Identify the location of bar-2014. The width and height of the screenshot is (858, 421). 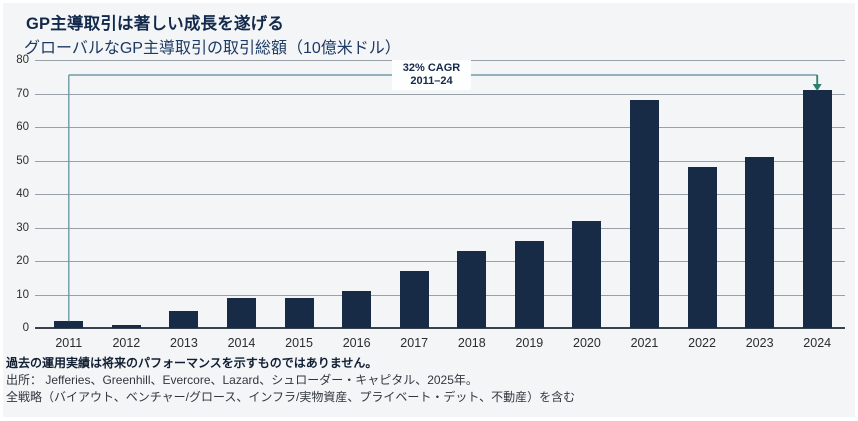
(241, 312).